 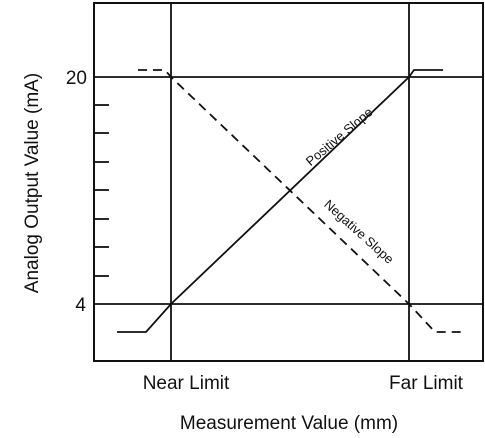 What do you see at coordinates (339, 136) in the screenshot?
I see `positive-slope-label: Positive Slope` at bounding box center [339, 136].